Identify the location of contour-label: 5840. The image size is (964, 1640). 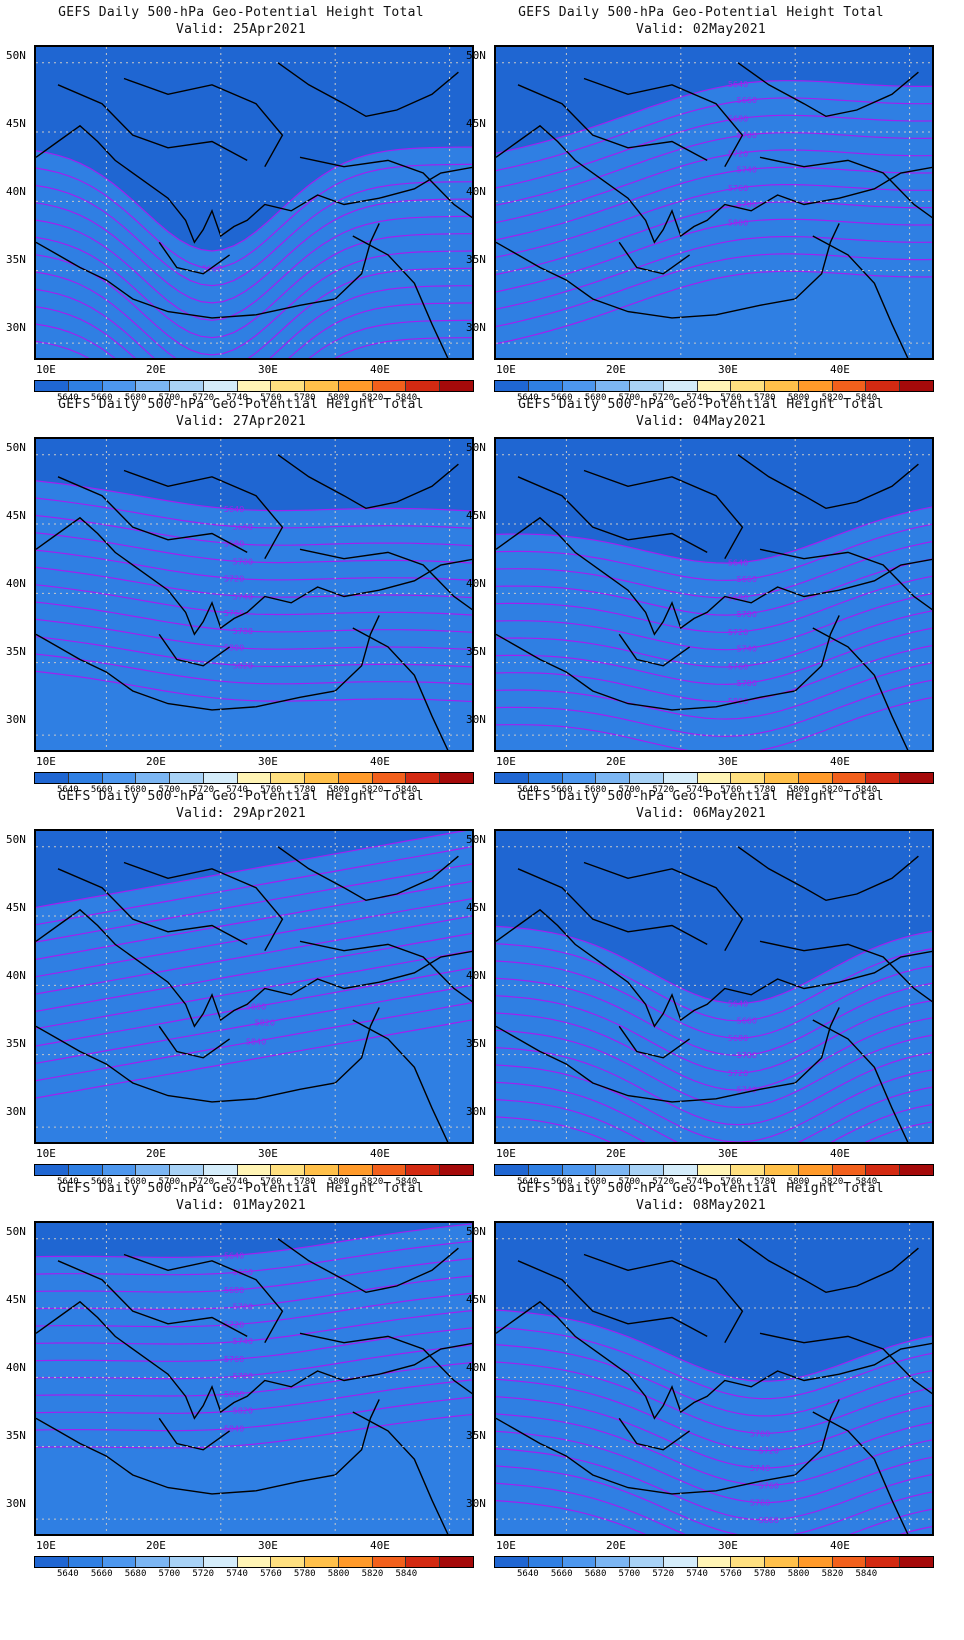
(234, 1429).